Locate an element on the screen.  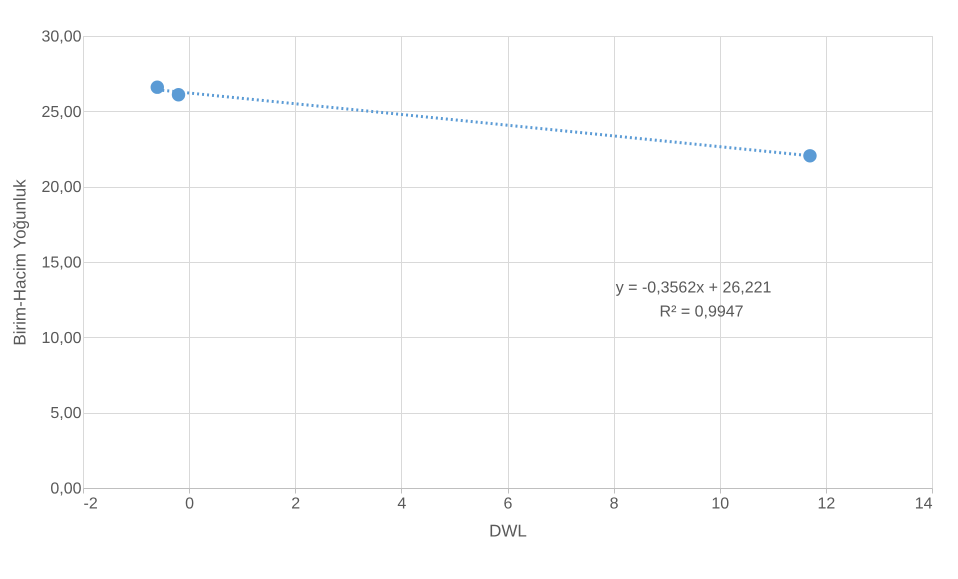
x-tick-label: 2 is located at coordinates (295, 504).